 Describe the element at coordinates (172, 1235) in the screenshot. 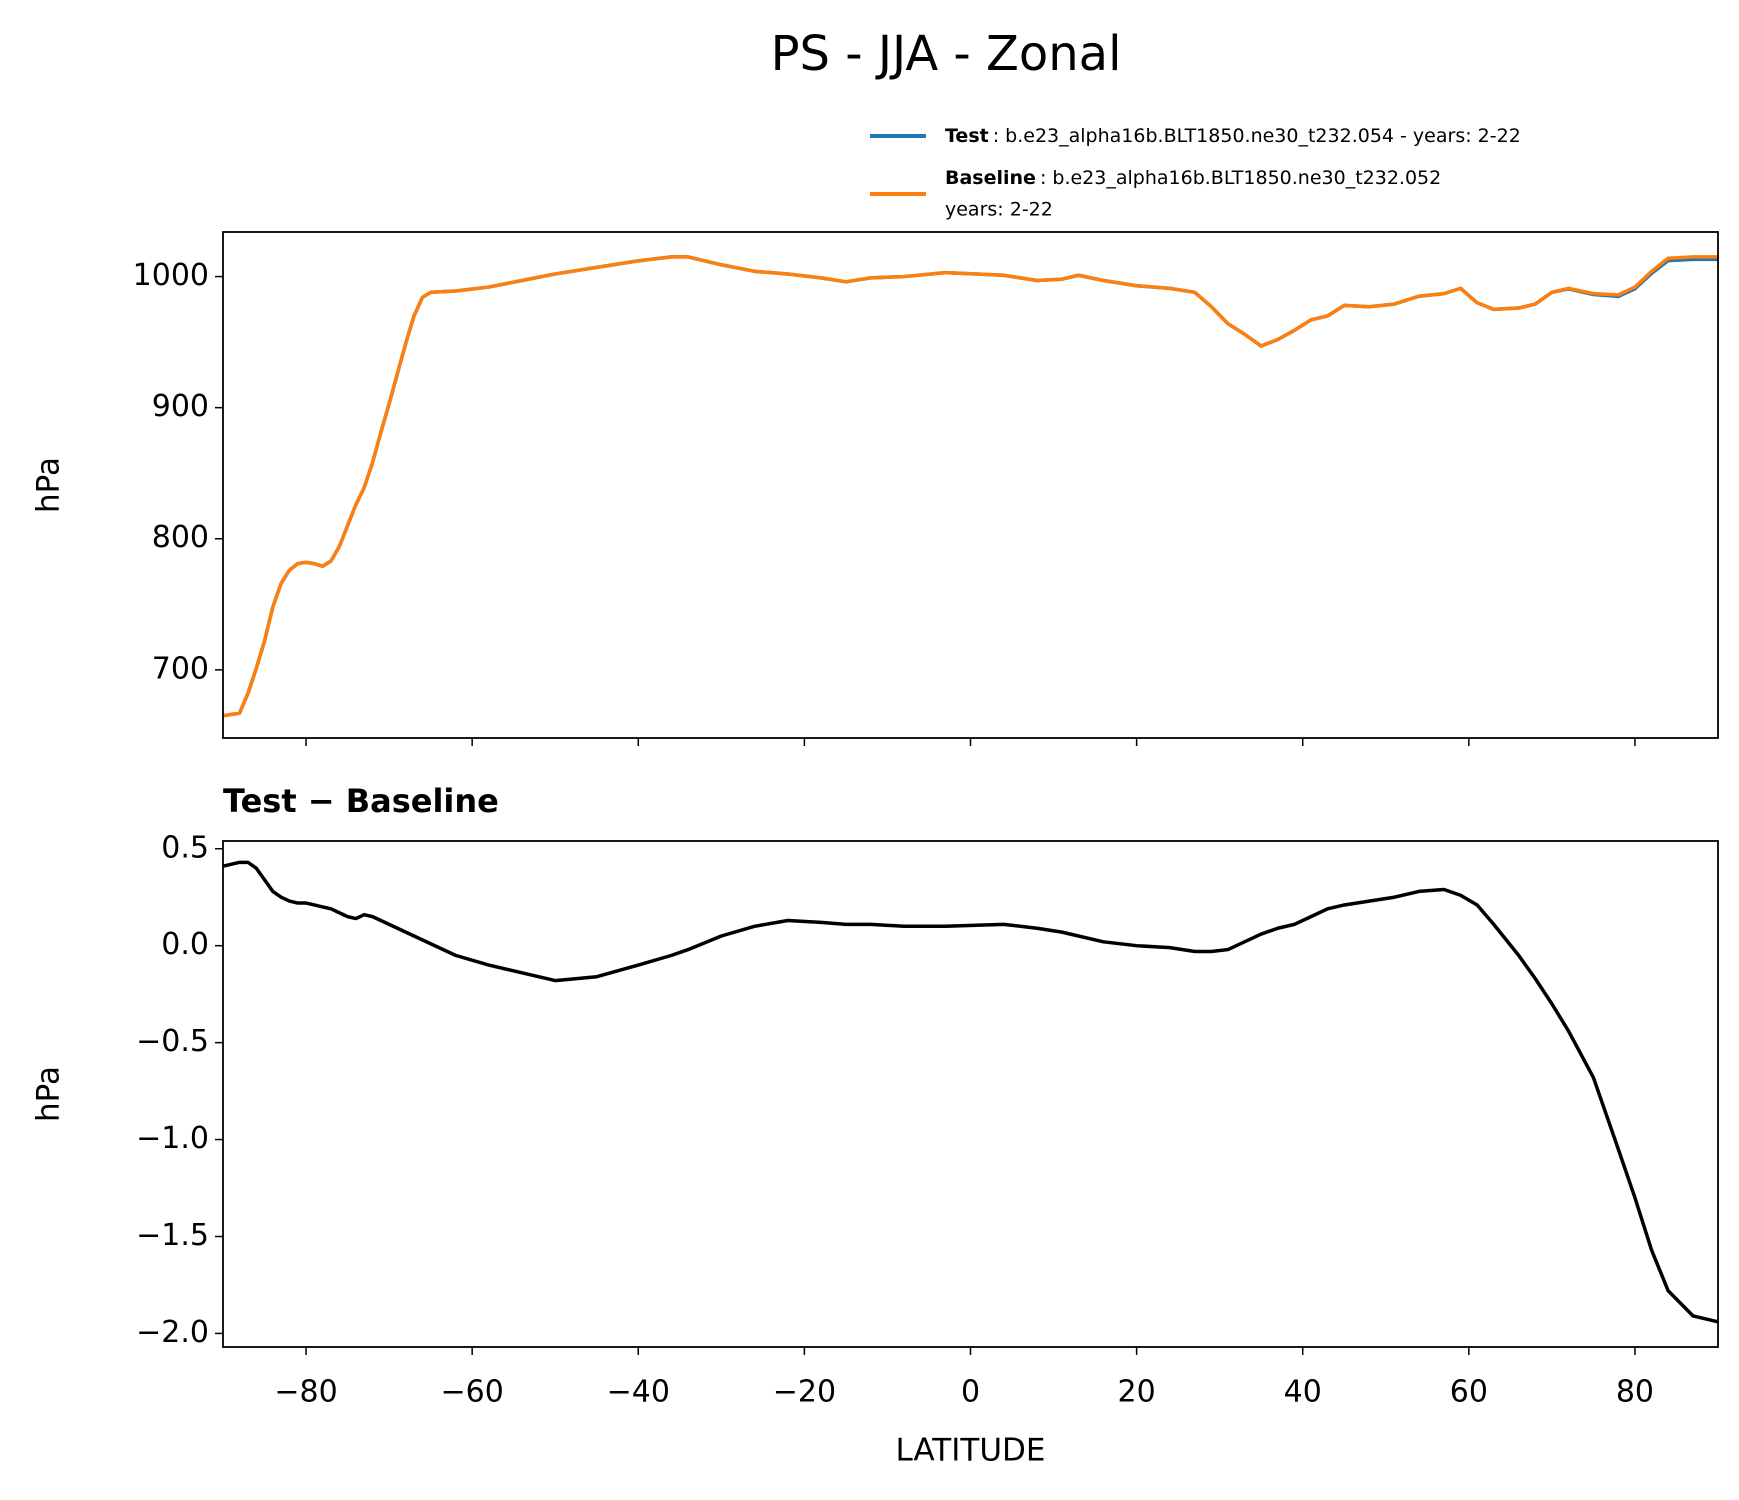

I see `y-tick-label: −1.5` at that location.